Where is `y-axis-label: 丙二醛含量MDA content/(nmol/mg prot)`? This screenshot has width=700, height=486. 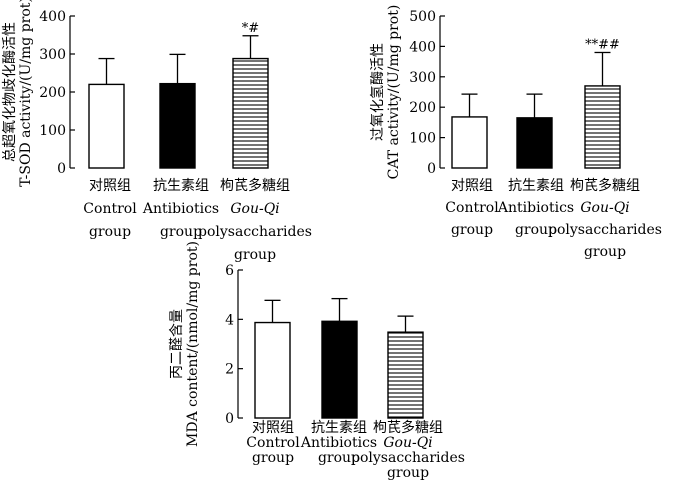
y-axis-label: 丙二醛含量MDA content/(nmol/mg prot) is located at coordinates (185, 344).